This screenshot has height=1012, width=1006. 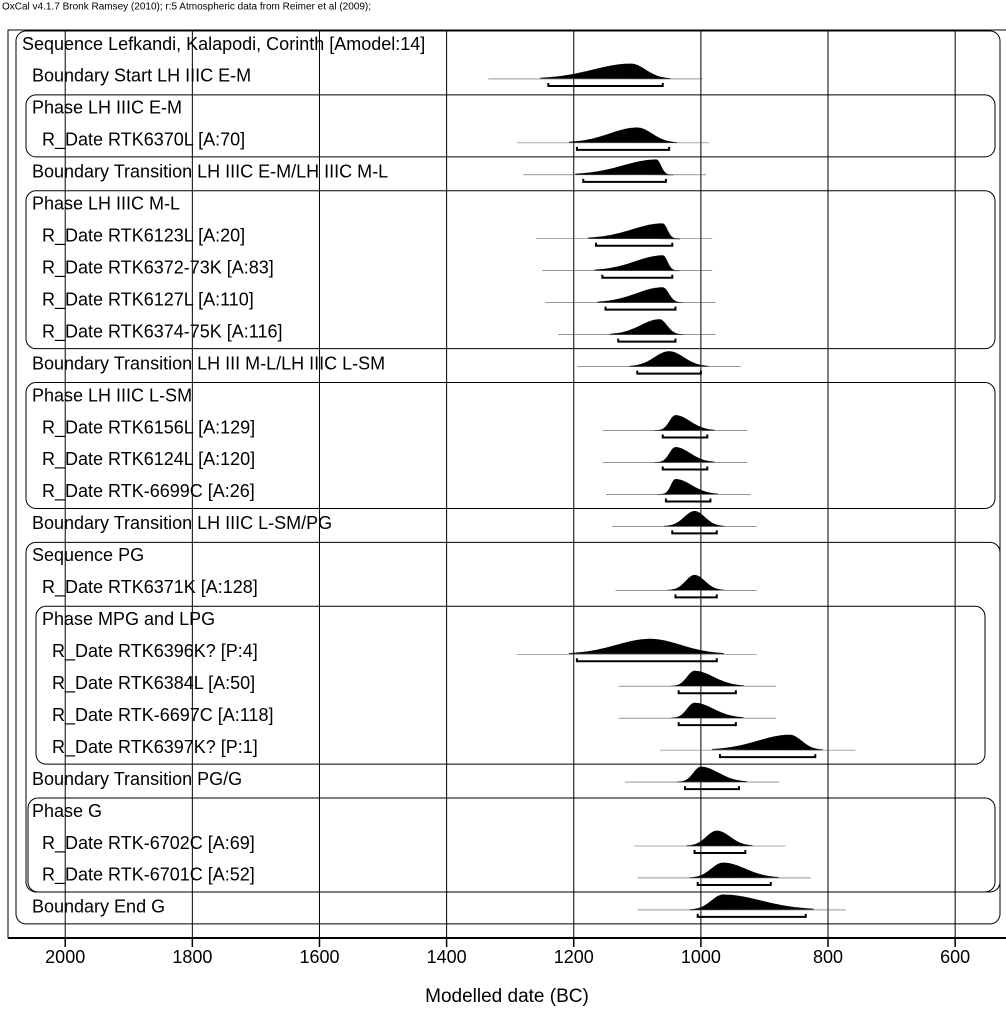 I want to click on row-label: R_Date RTK6384L [A:50], so click(x=153, y=683).